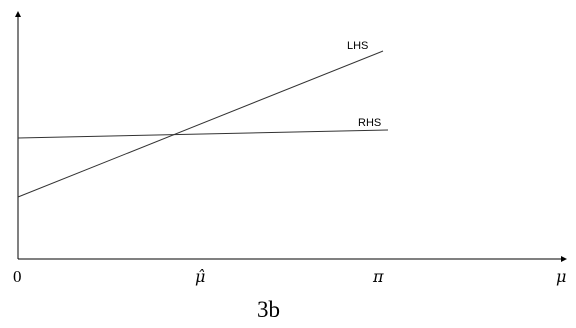 This screenshot has height=328, width=576. What do you see at coordinates (378, 276) in the screenshot?
I see `pi-label: π` at bounding box center [378, 276].